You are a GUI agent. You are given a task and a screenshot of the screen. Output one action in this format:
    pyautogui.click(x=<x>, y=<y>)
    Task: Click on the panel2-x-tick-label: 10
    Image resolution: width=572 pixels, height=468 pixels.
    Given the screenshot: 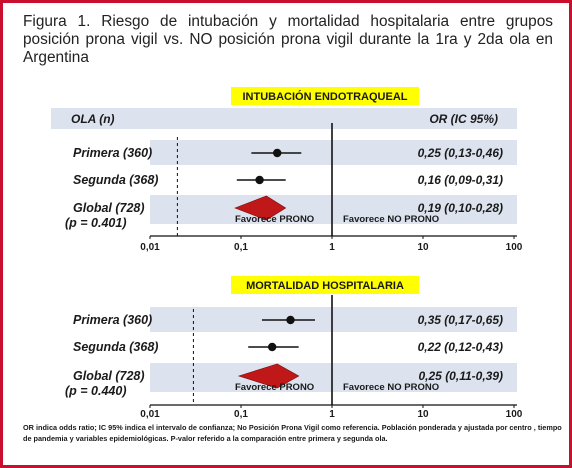 What is the action you would take?
    pyautogui.click(x=423, y=414)
    